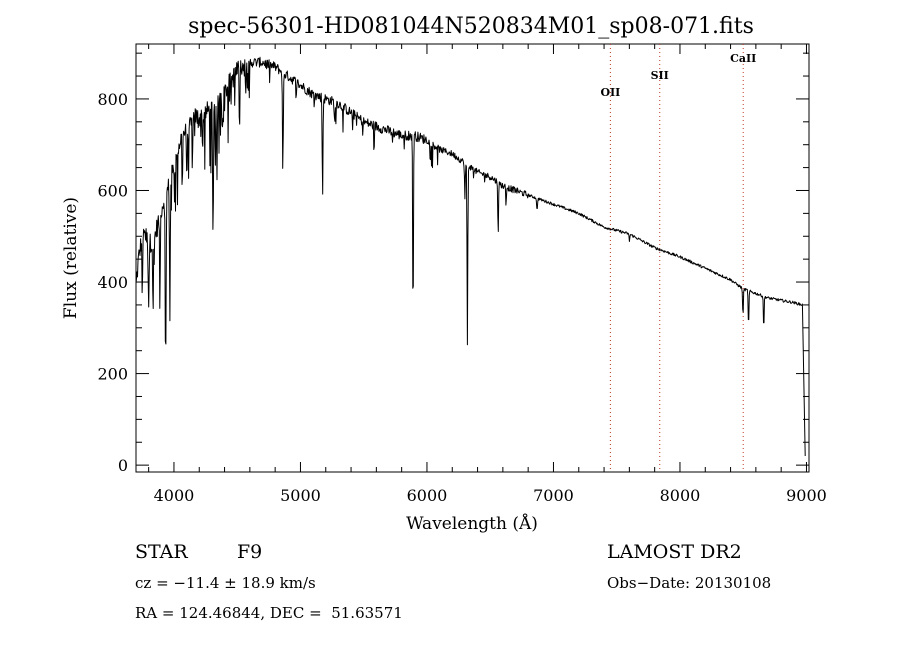 This screenshot has width=900, height=650. What do you see at coordinates (427, 495) in the screenshot?
I see `x-tick-label: 6000` at bounding box center [427, 495].